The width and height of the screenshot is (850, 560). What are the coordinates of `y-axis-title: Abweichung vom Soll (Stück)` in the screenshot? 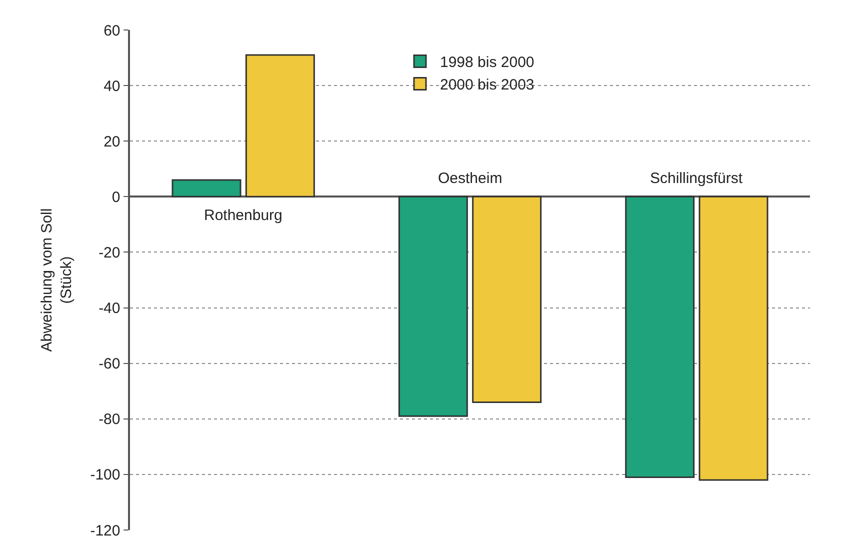 It's located at (56, 280).